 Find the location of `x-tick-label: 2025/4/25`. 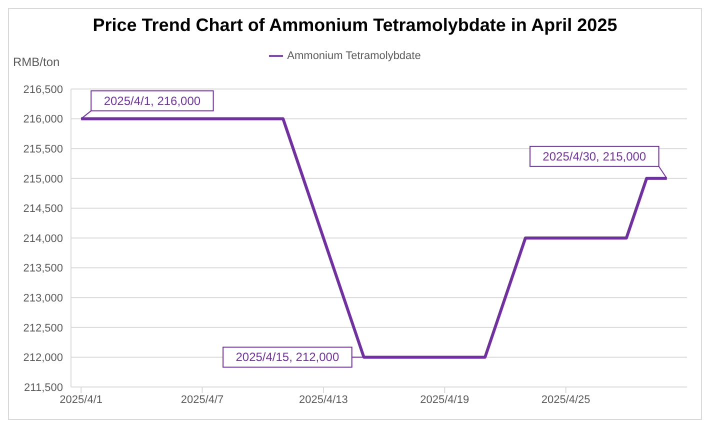

x-tick-label: 2025/4/25 is located at coordinates (565, 400).